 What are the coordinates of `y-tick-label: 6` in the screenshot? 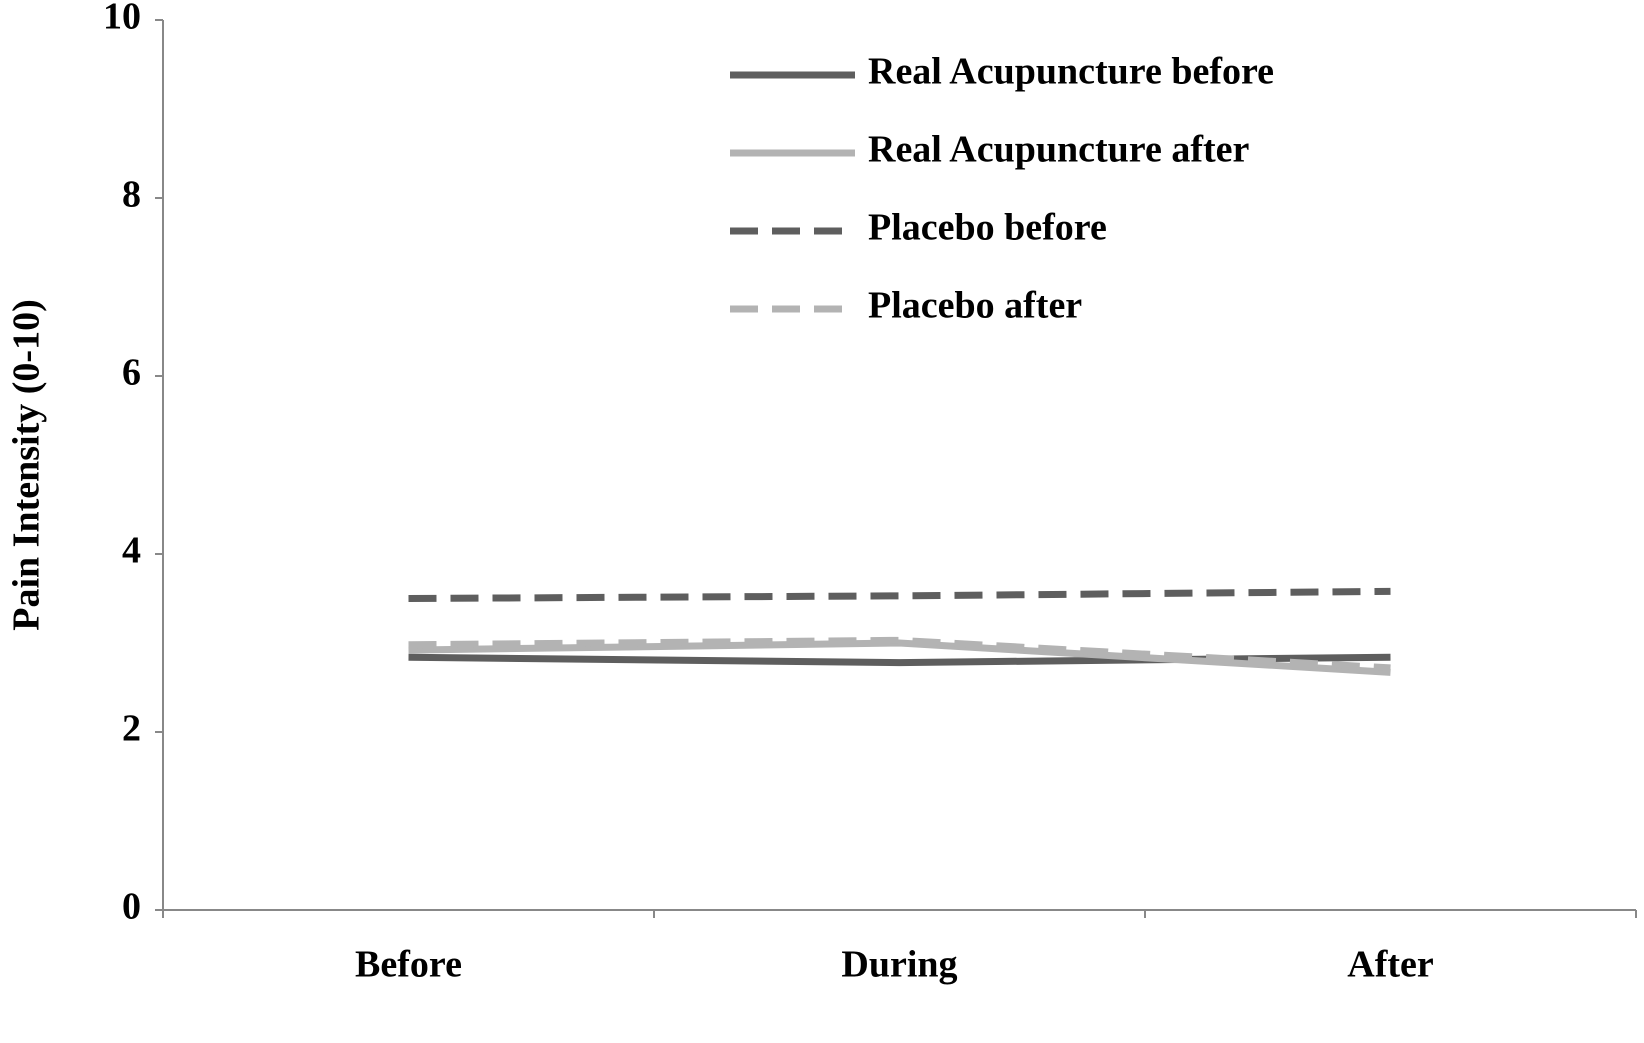 It's located at (131, 373).